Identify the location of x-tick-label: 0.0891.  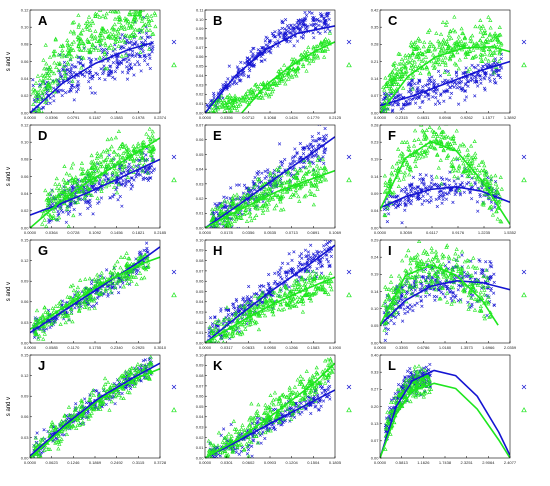
(313, 232).